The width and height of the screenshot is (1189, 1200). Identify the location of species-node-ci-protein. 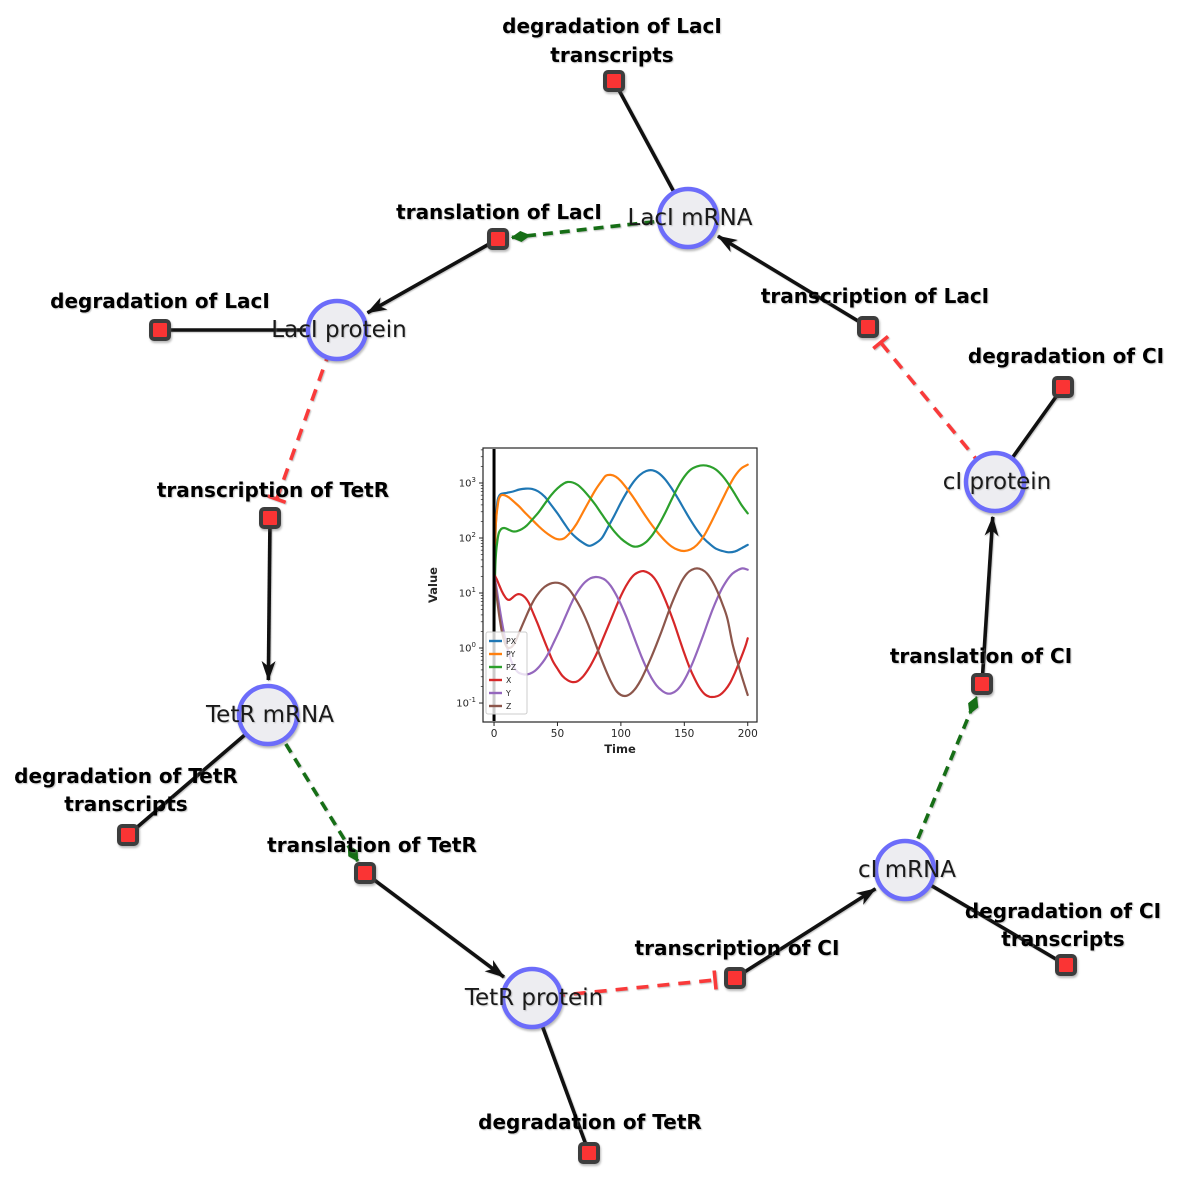
(995, 482).